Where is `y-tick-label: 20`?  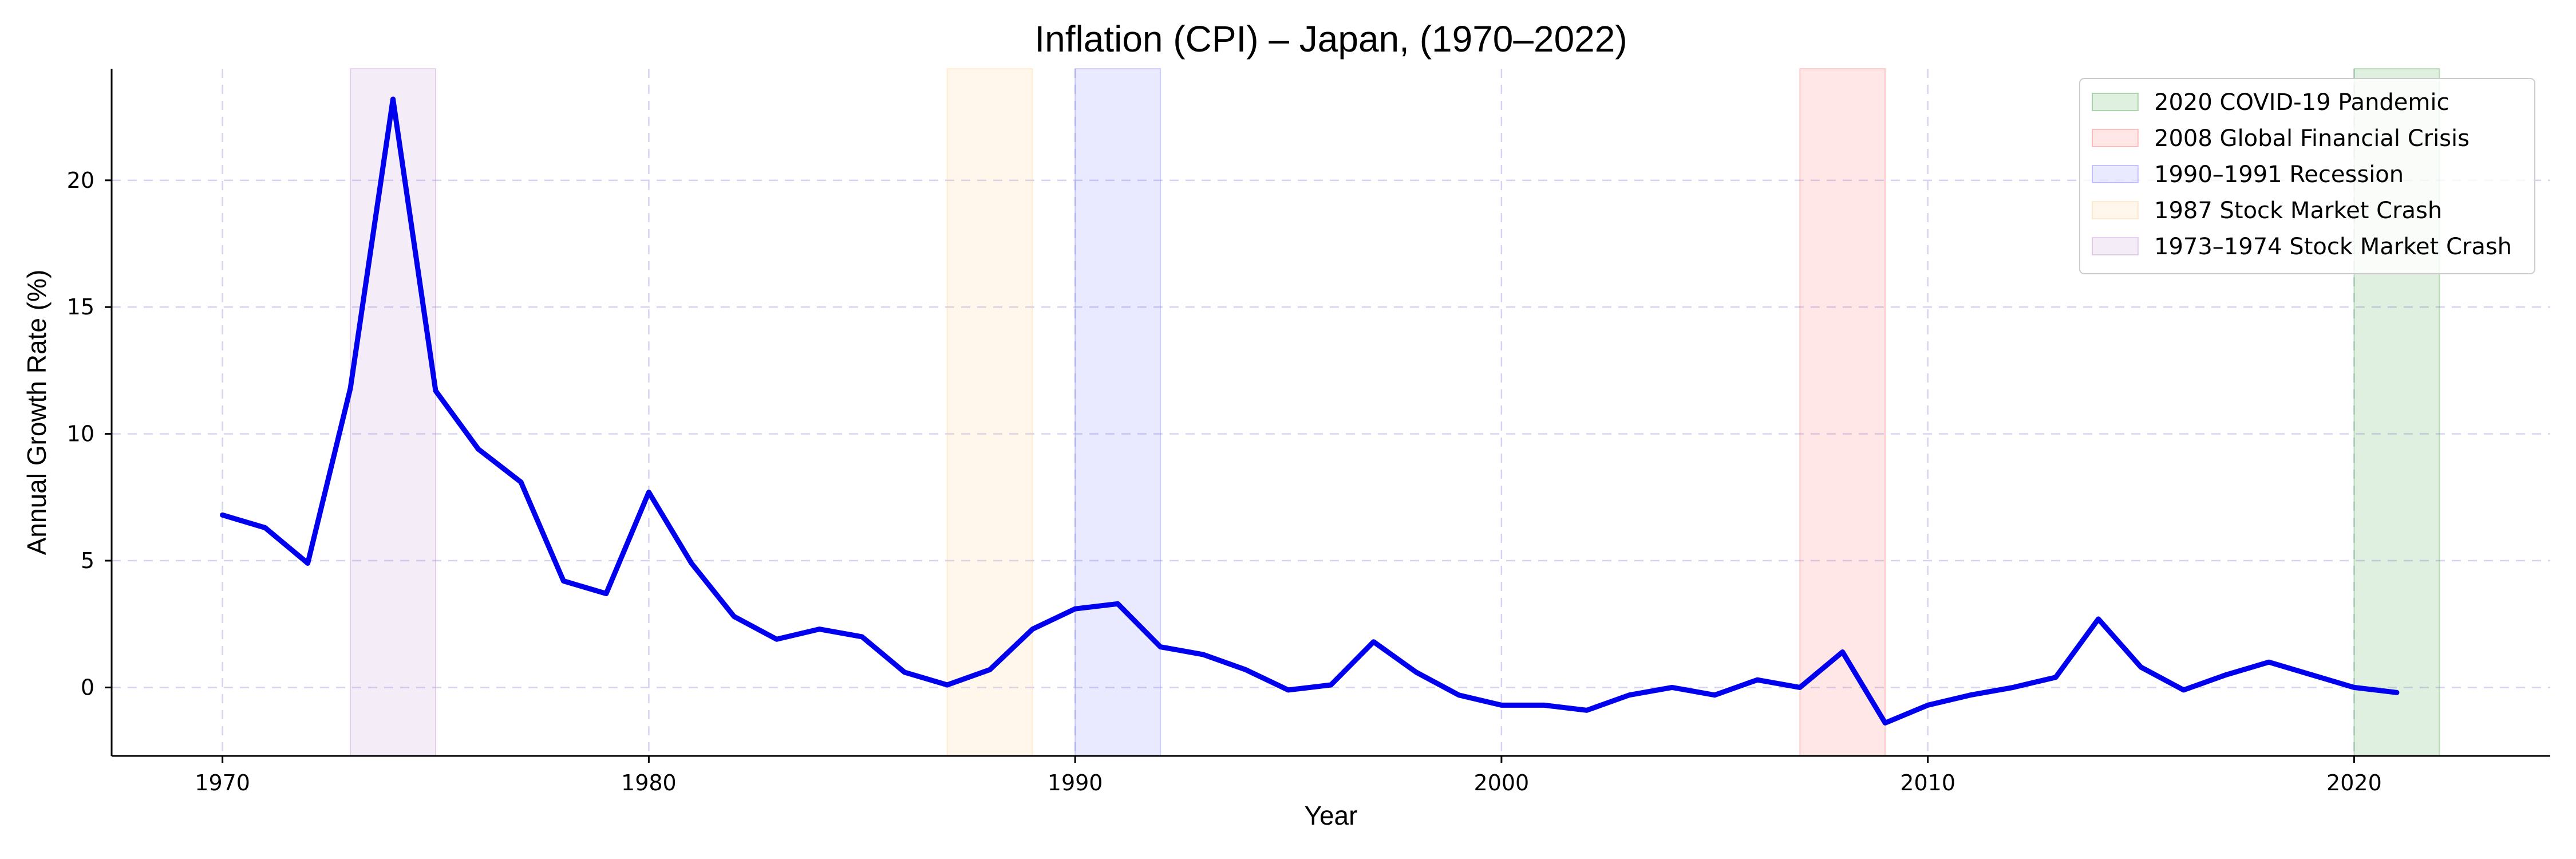 y-tick-label: 20 is located at coordinates (80, 180).